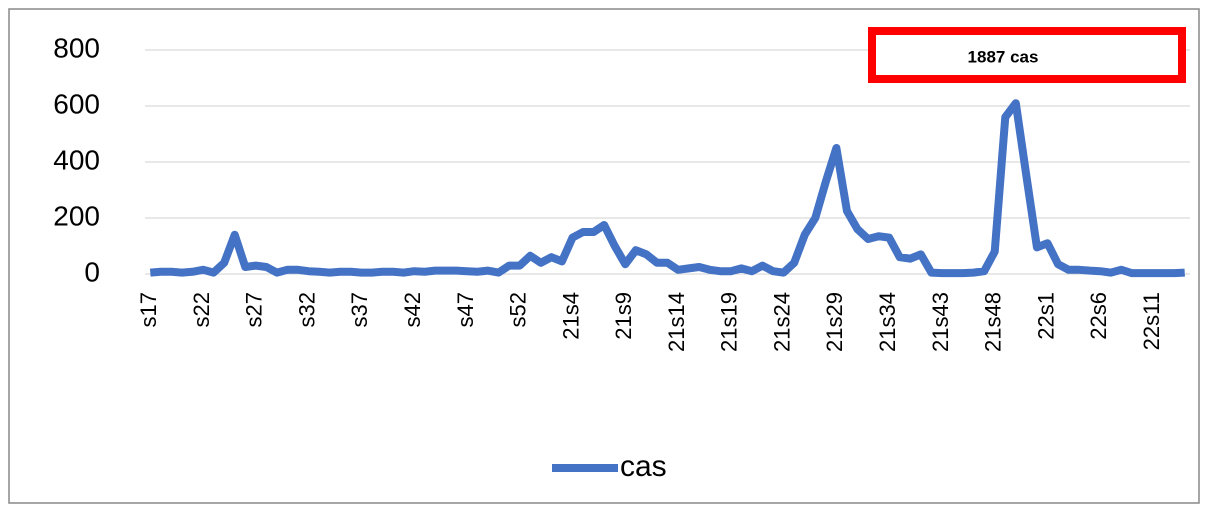 The image size is (1208, 512). What do you see at coordinates (643, 466) in the screenshot?
I see `legend-label: cas` at bounding box center [643, 466].